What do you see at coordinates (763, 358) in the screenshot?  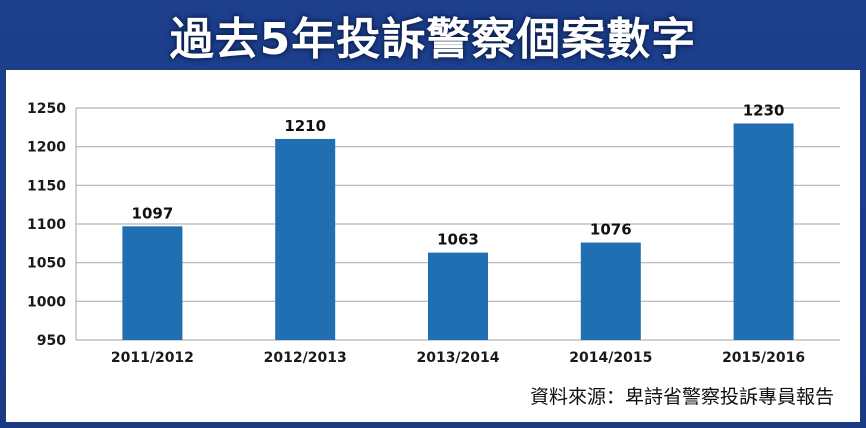 I see `x-tick-label: 2015/2016` at bounding box center [763, 358].